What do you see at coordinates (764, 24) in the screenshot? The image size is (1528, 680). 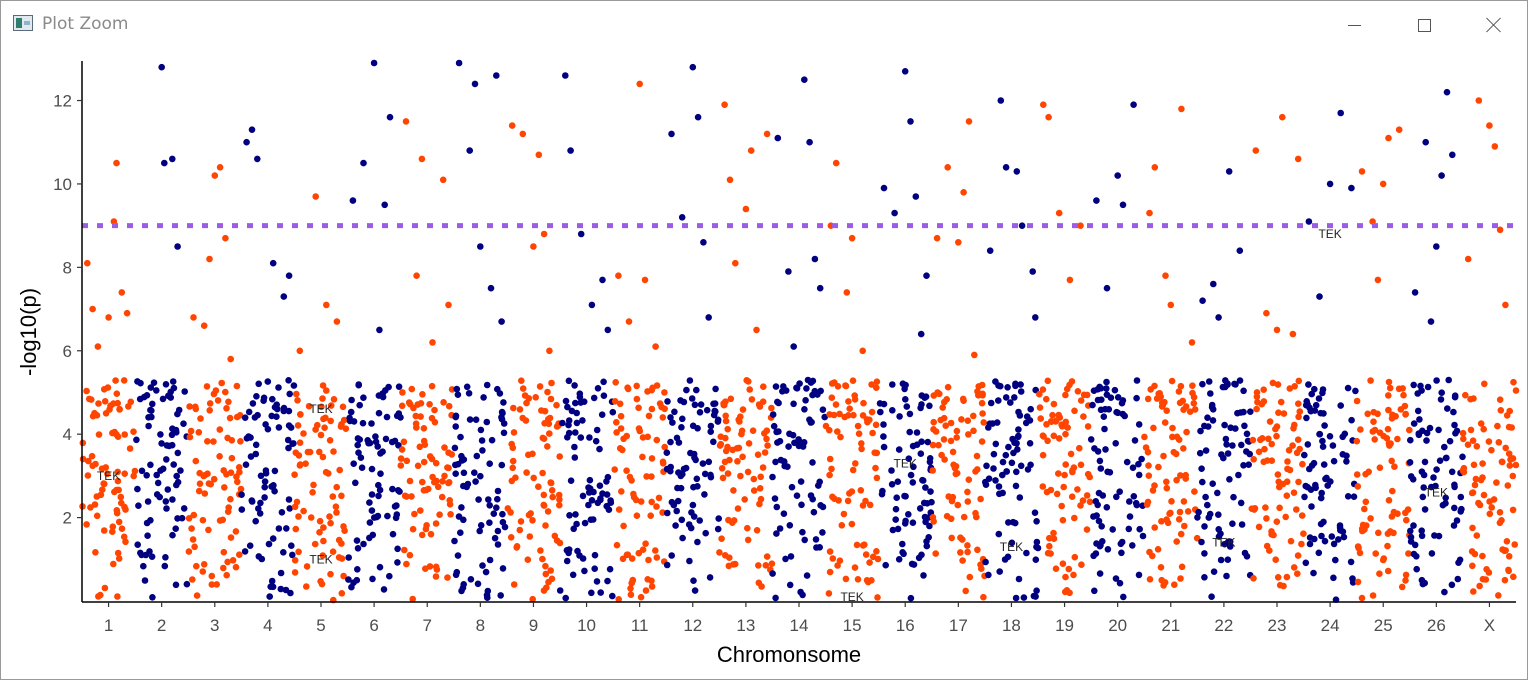 I see `title-bar: Plot Zoom` at bounding box center [764, 24].